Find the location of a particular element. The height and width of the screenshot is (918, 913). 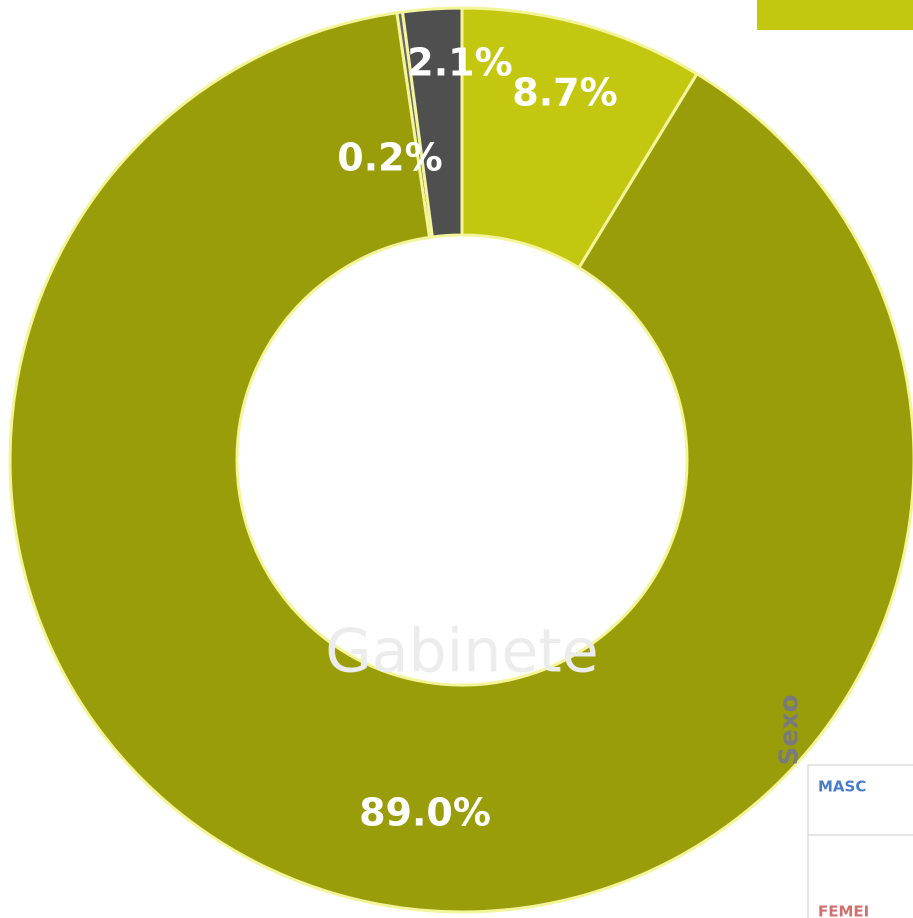

table-header: Sexo is located at coordinates (790, 730).